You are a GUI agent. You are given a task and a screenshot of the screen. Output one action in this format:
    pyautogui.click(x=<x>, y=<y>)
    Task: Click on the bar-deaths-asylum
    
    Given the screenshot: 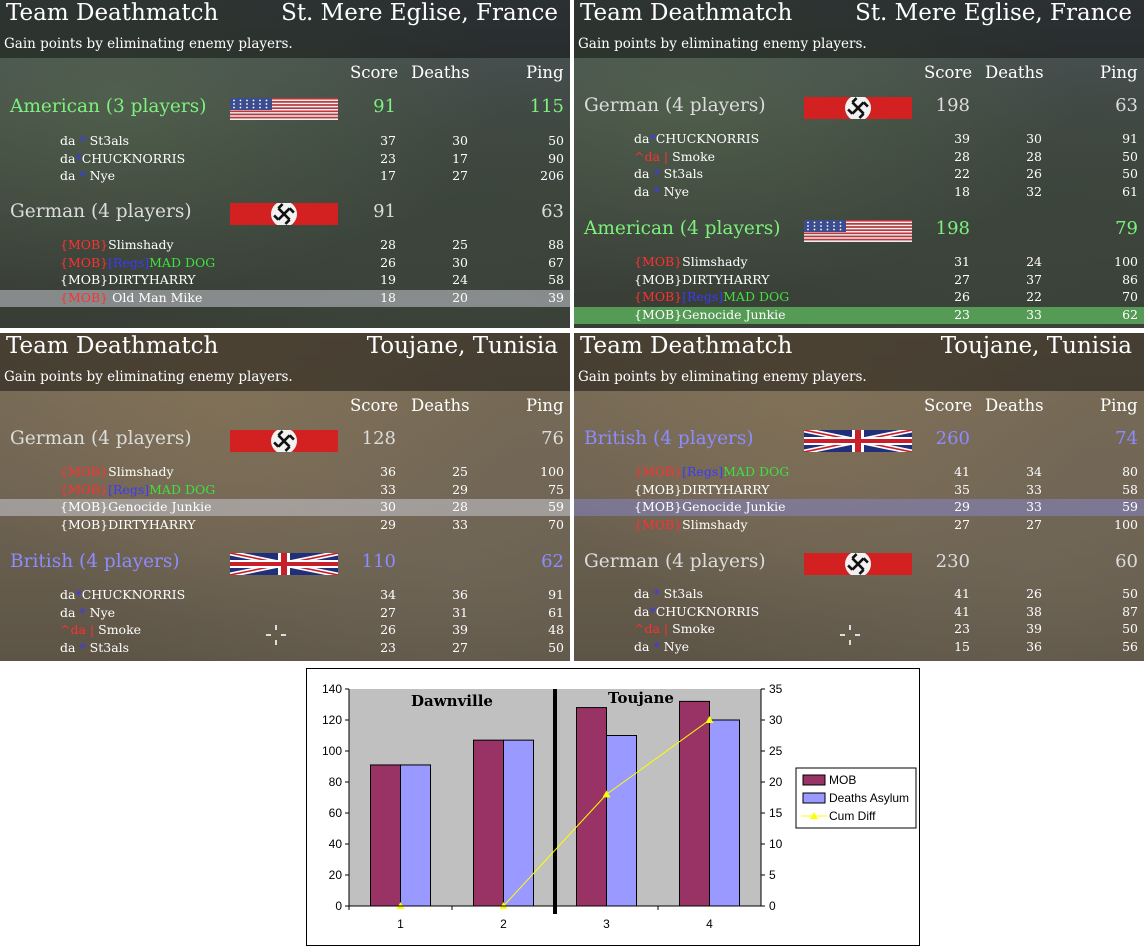 What is the action you would take?
    pyautogui.click(x=518, y=823)
    